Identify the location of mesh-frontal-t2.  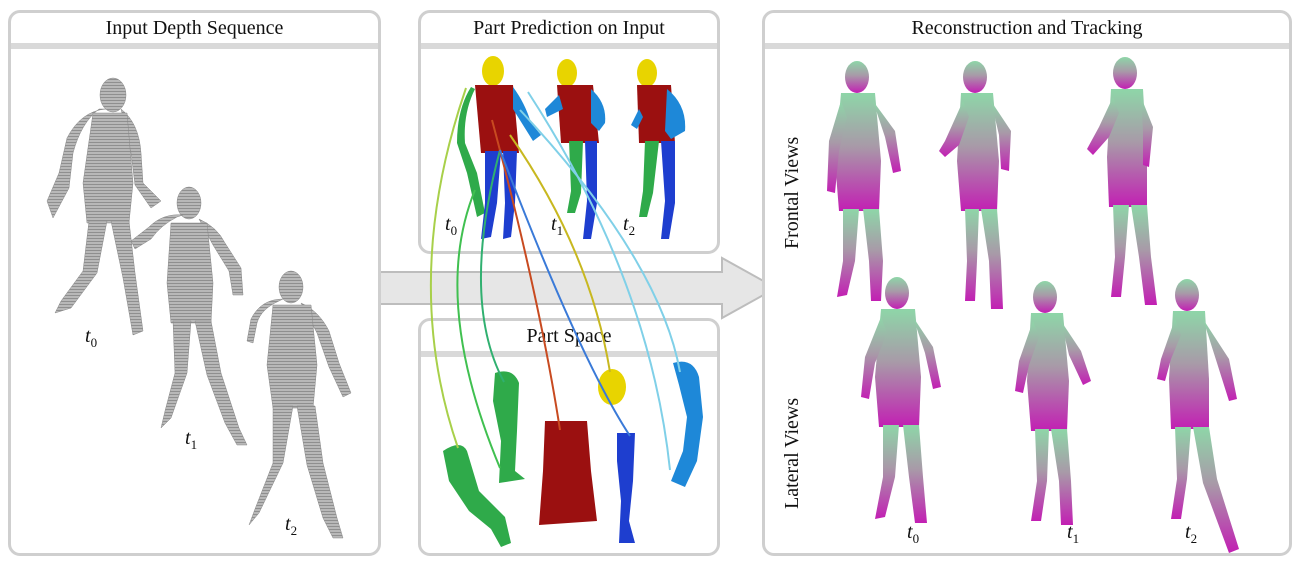
(1122, 181).